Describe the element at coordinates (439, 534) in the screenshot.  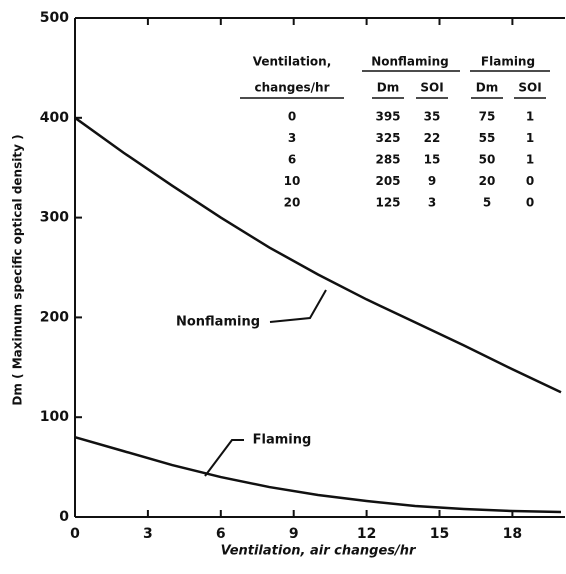
I see `x-tick-label: 15` at that location.